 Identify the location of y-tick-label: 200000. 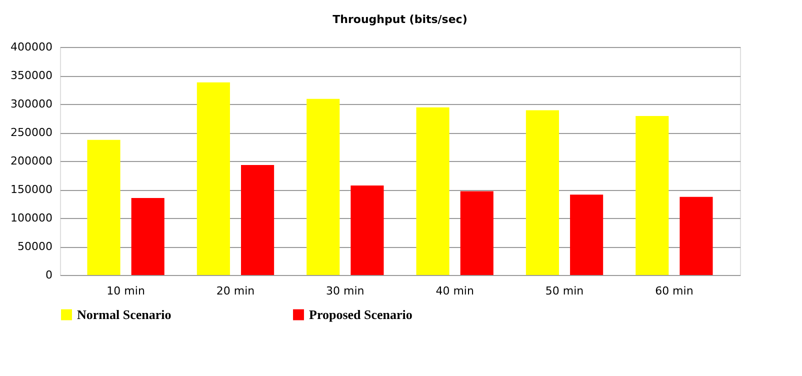
(31, 161).